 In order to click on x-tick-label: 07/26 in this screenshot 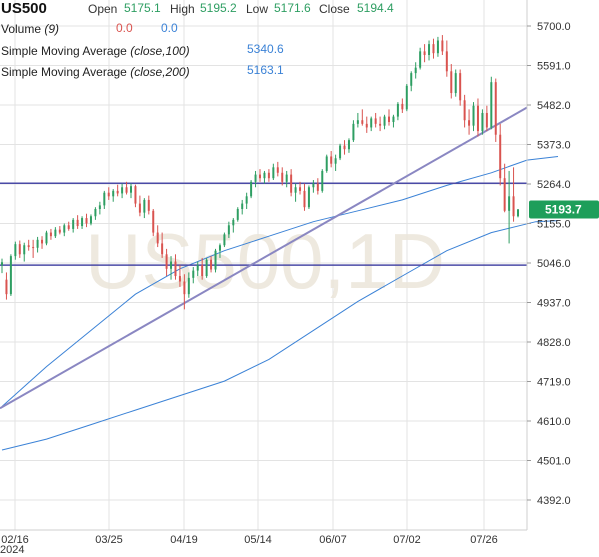, I will do `click(484, 540)`.